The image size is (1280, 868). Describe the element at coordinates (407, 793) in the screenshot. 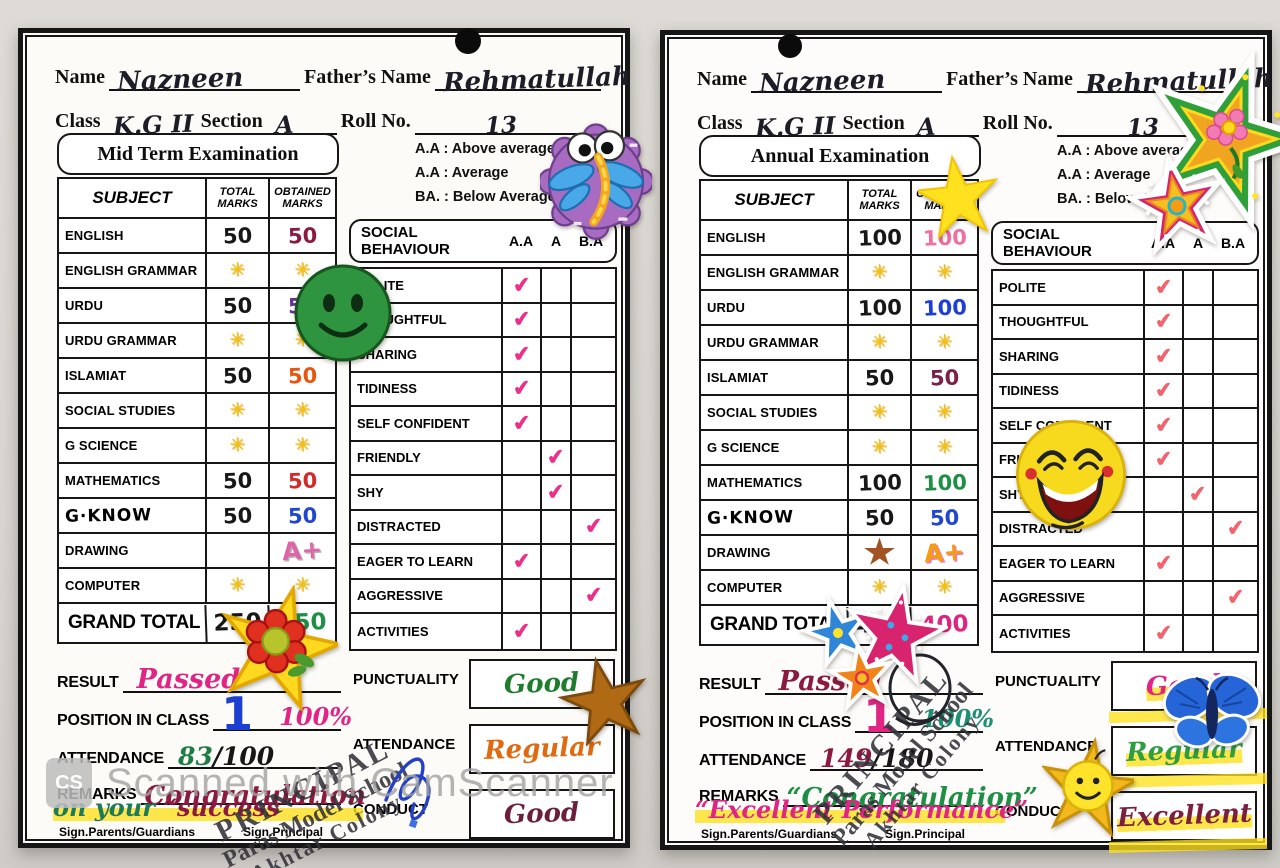

I see `parent-signature-left` at that location.